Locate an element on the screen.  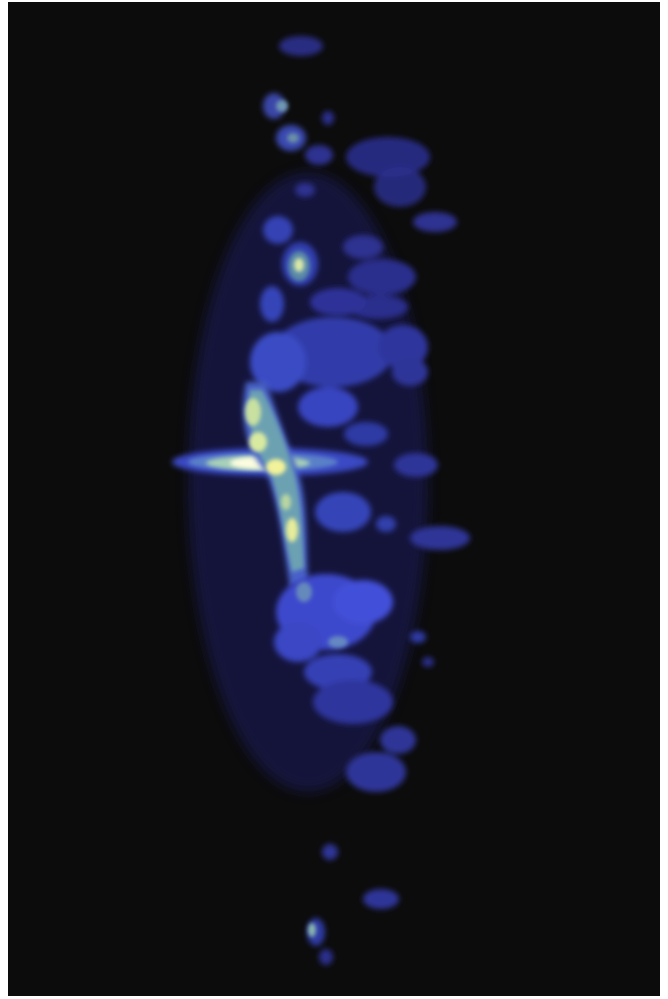
lower-highlights is located at coordinates (322, 759).